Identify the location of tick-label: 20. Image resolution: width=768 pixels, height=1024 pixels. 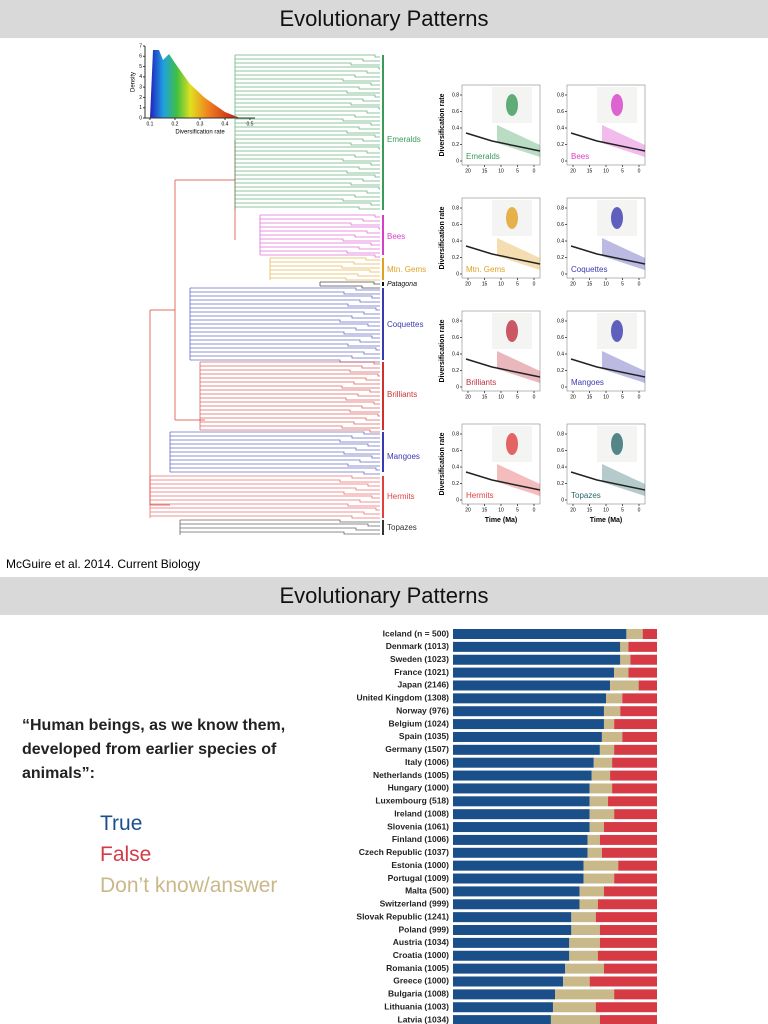
(573, 397).